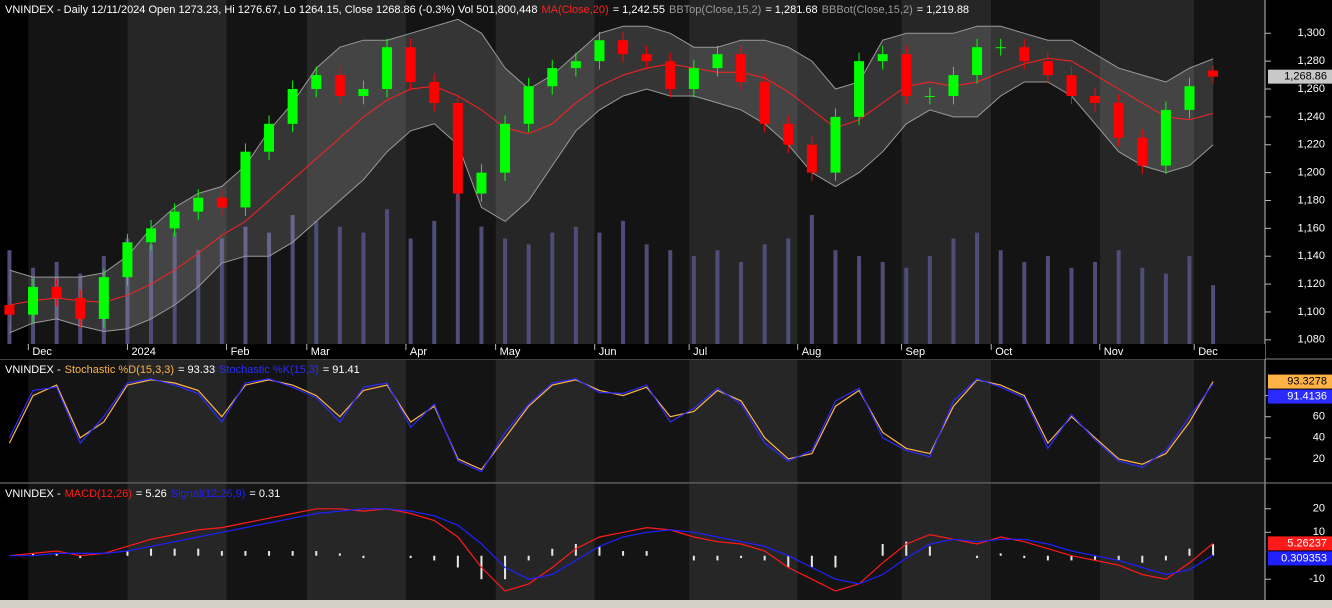 The width and height of the screenshot is (1332, 608). What do you see at coordinates (1311, 284) in the screenshot?
I see `y-tick-label: 1,120` at bounding box center [1311, 284].